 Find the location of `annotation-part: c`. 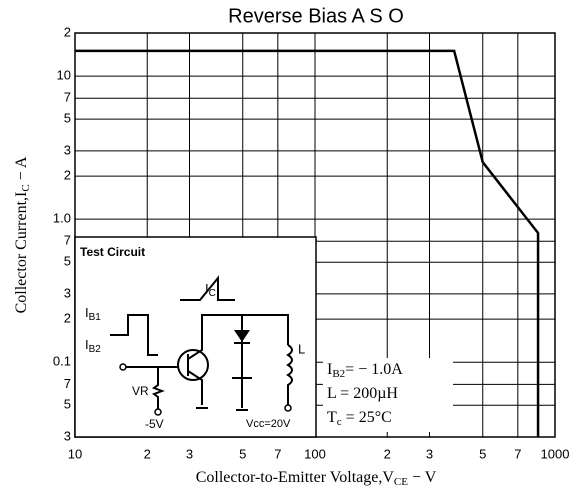

annotation-part: c is located at coordinates (339, 422).